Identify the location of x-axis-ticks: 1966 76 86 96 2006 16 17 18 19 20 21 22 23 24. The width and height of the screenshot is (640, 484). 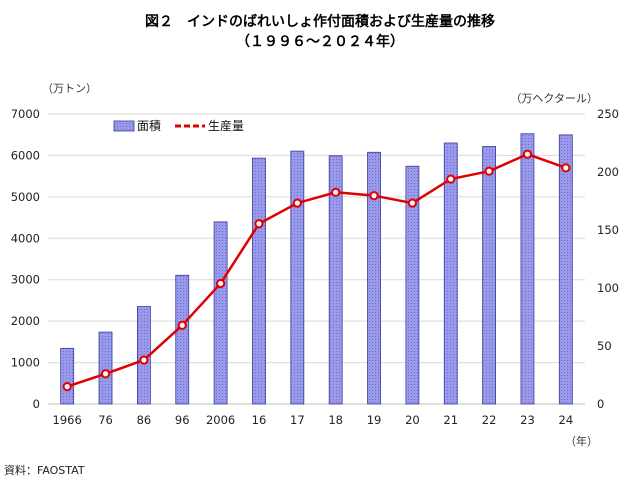
(313, 420).